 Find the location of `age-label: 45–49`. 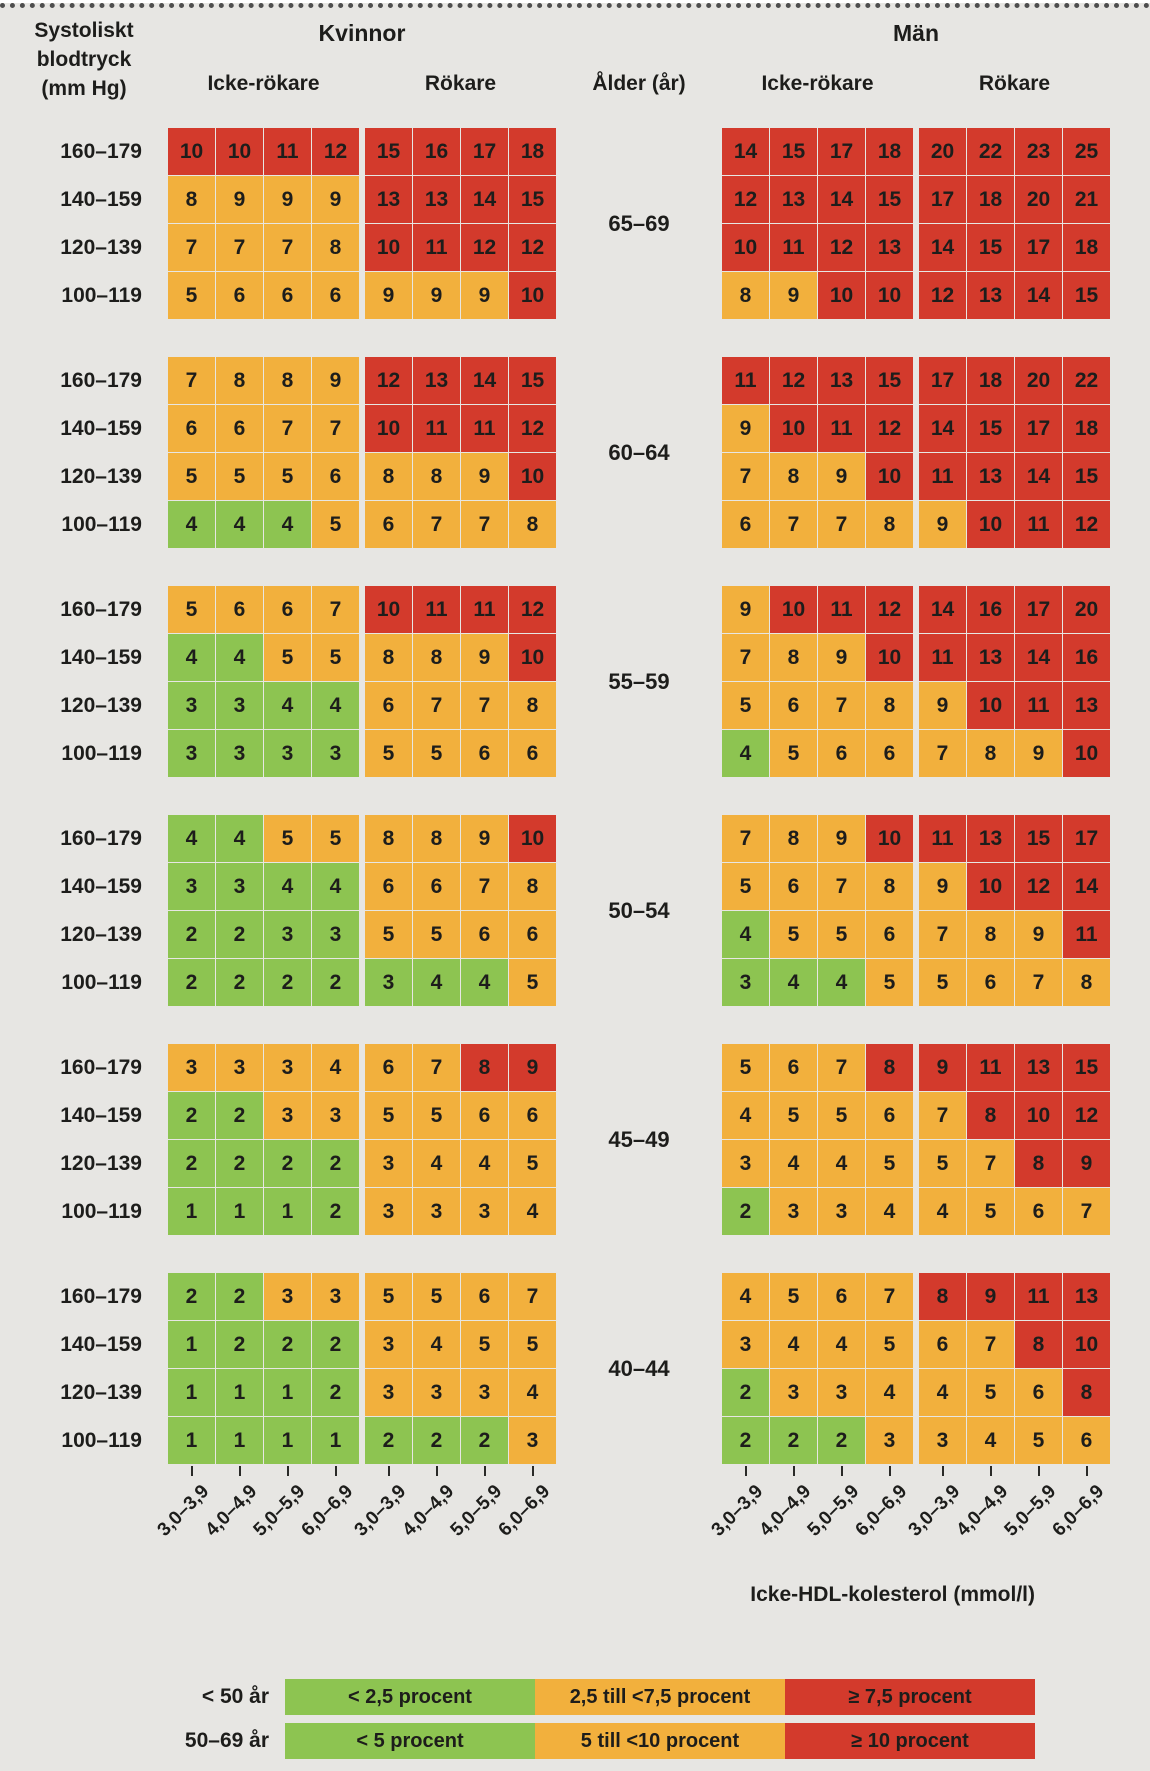

age-label: 45–49 is located at coordinates (639, 1139).